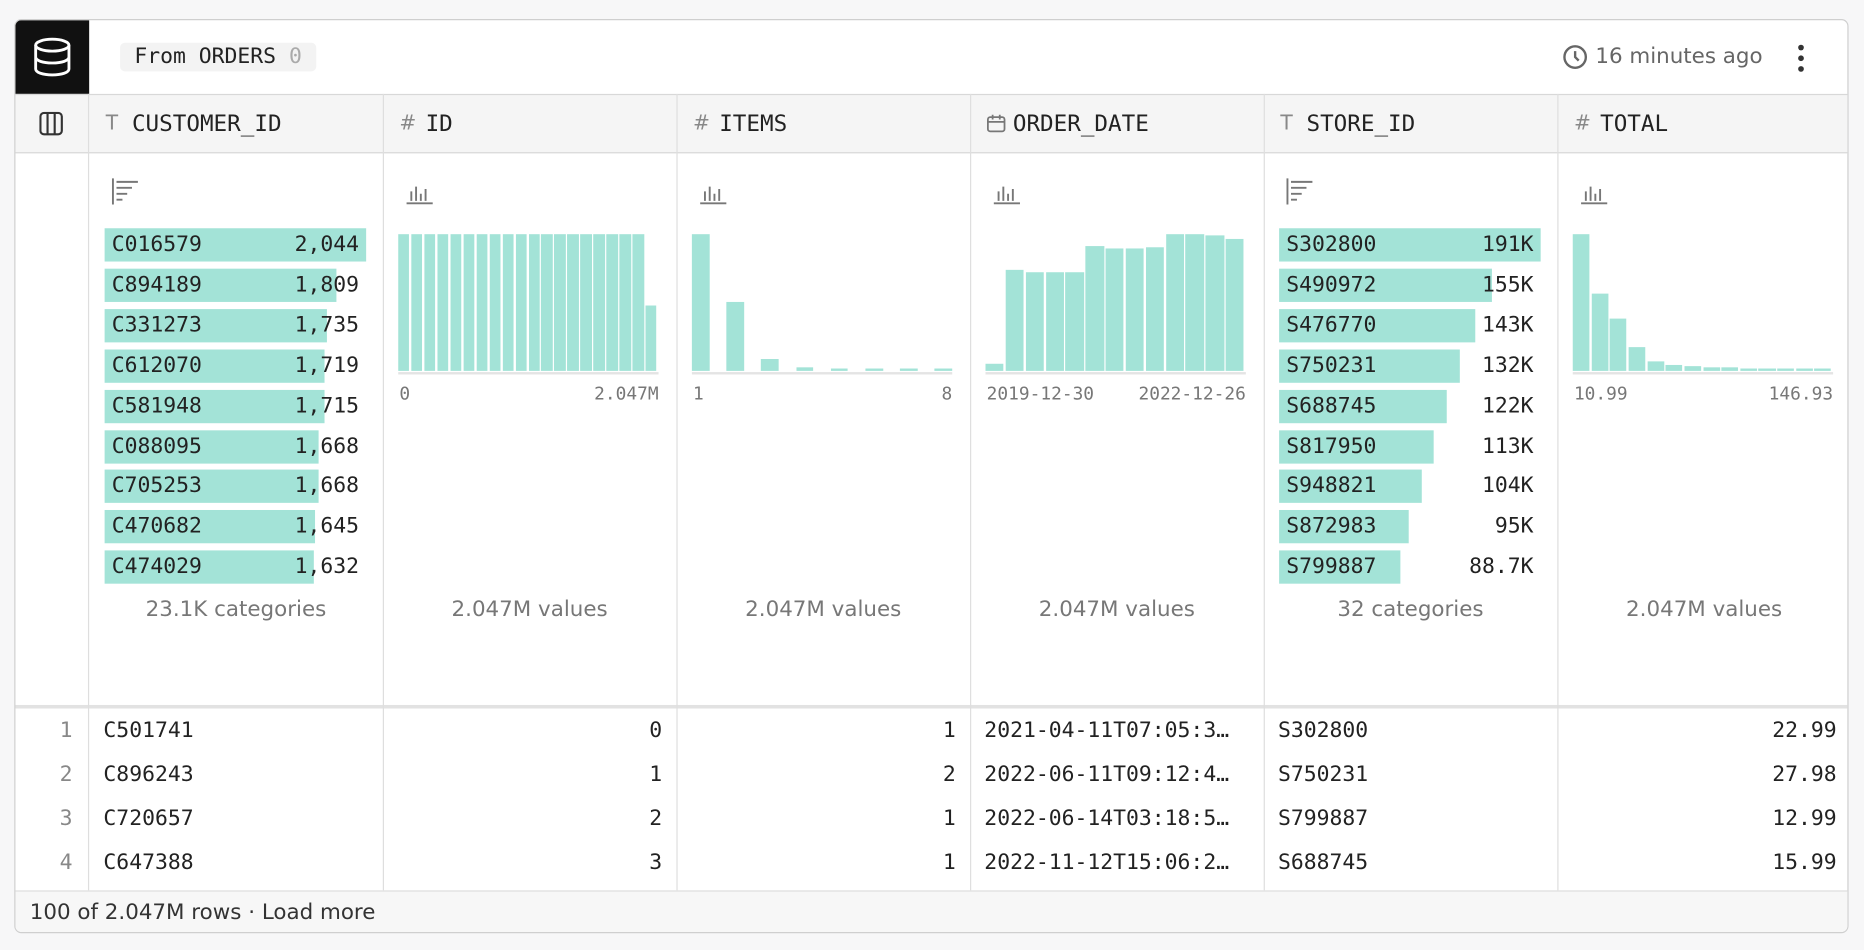 The width and height of the screenshot is (1864, 950). Describe the element at coordinates (1507, 365) in the screenshot. I see `category-count: 132K` at that location.